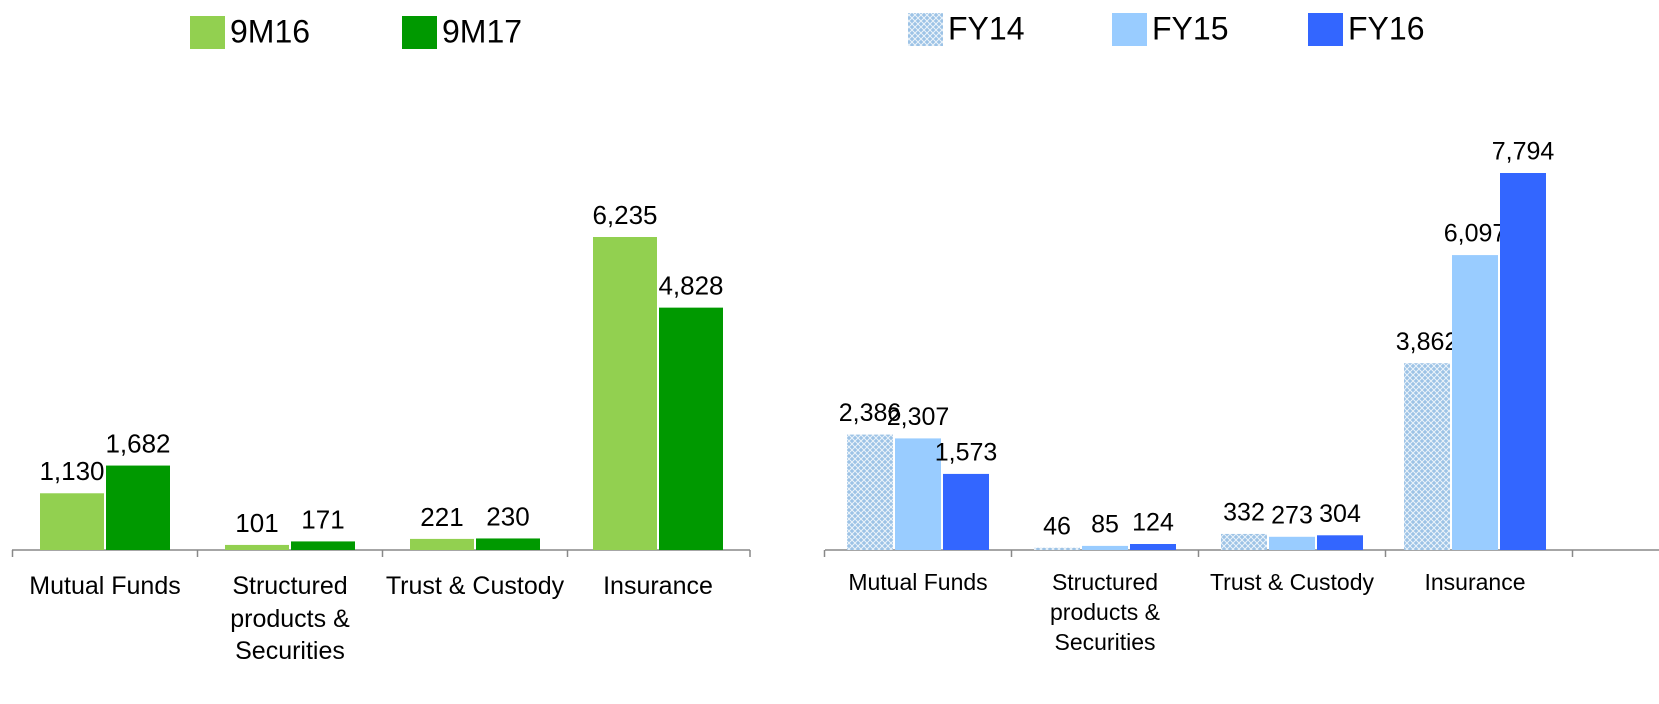  What do you see at coordinates (270, 31) in the screenshot?
I see `legend-label: 9M16` at bounding box center [270, 31].